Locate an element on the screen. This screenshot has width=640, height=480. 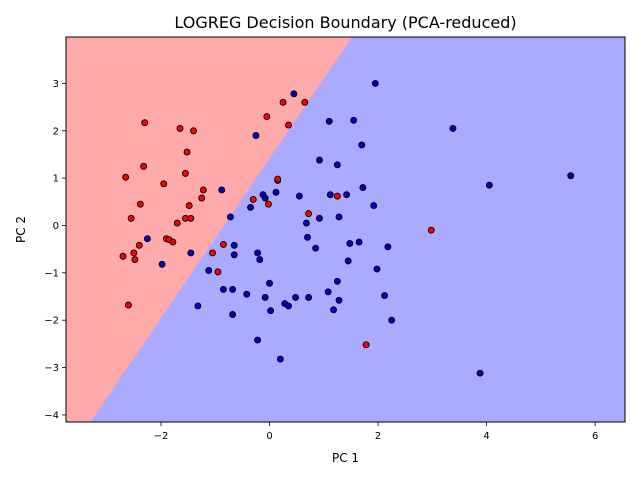
chart-title: LOGREG Decision Boundary (PCA-reduced) is located at coordinates (345, 22).